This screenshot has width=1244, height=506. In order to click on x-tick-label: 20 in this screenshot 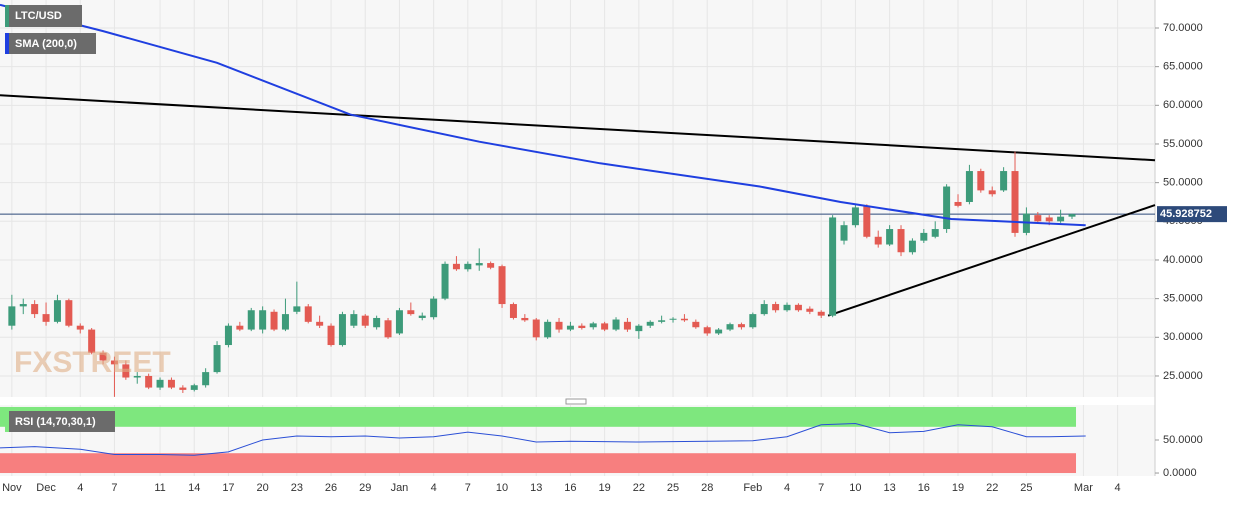, I will do `click(263, 488)`.